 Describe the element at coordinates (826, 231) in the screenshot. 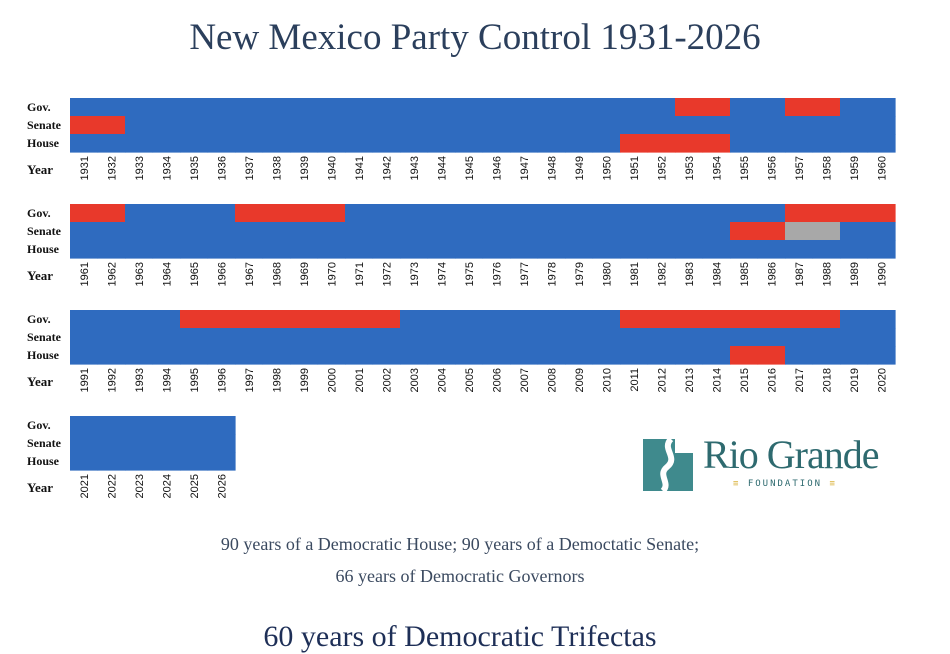

I see `cell-senate-1988` at that location.